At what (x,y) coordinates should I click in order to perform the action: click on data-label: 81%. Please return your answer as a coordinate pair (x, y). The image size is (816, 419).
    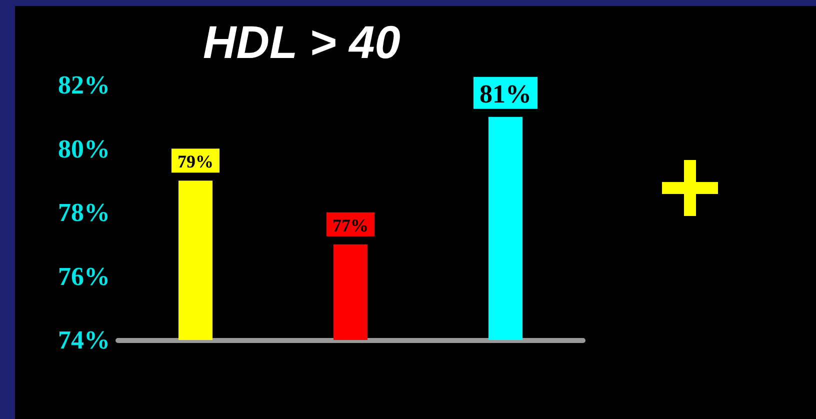
    Looking at the image, I should click on (506, 93).